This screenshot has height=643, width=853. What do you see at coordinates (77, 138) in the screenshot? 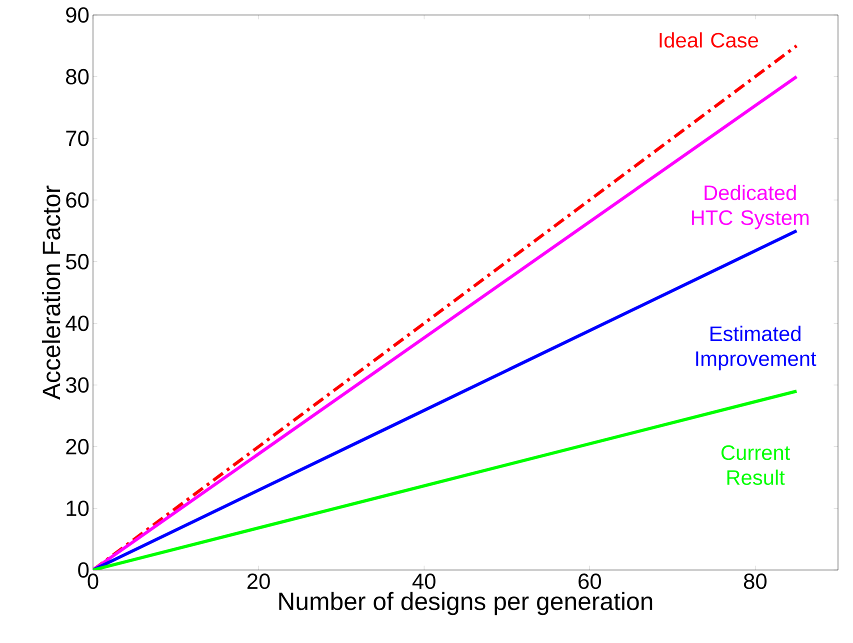
I see `y-tick-label: 70` at bounding box center [77, 138].